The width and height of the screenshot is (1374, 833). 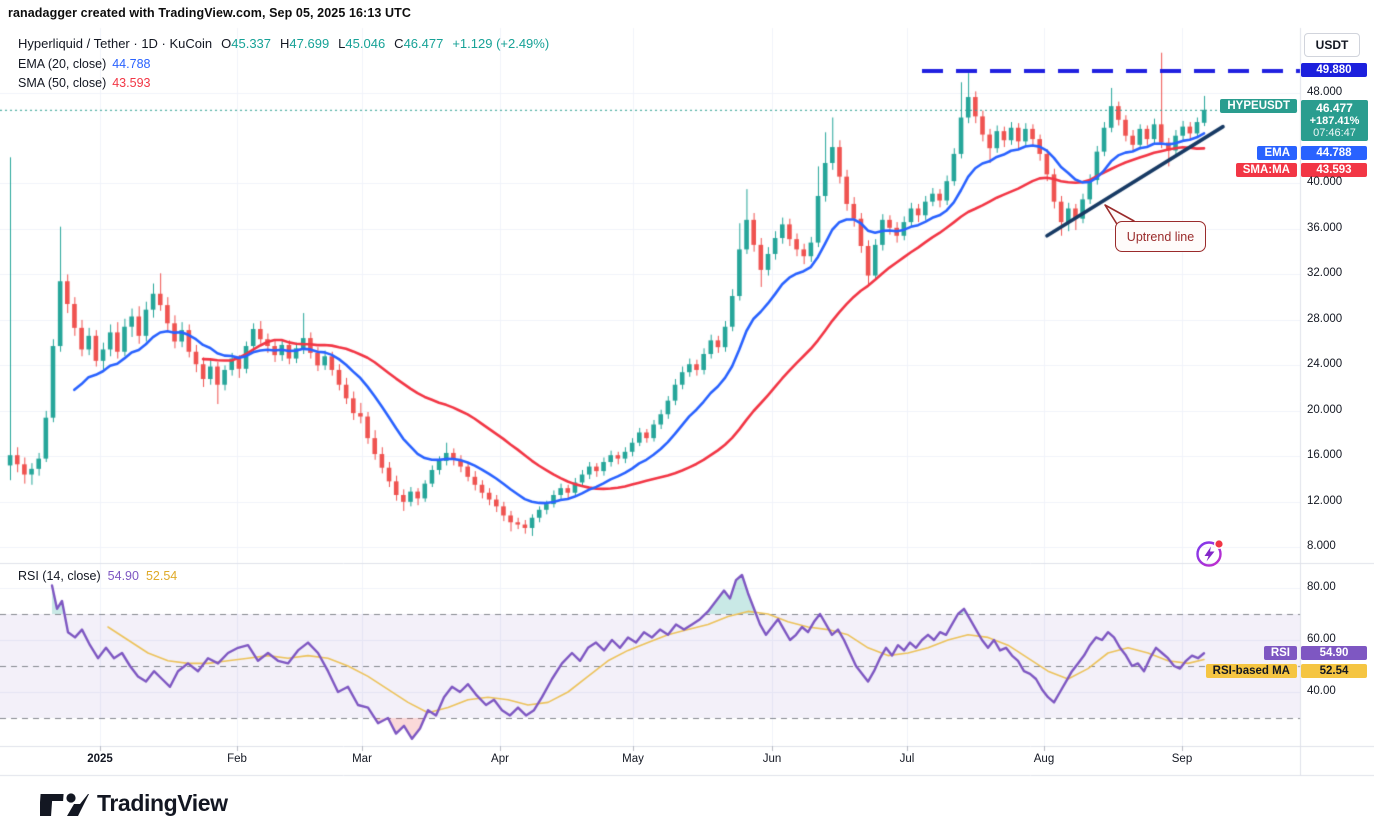 I want to click on rsi-tick-label: 60.00, so click(x=1321, y=639).